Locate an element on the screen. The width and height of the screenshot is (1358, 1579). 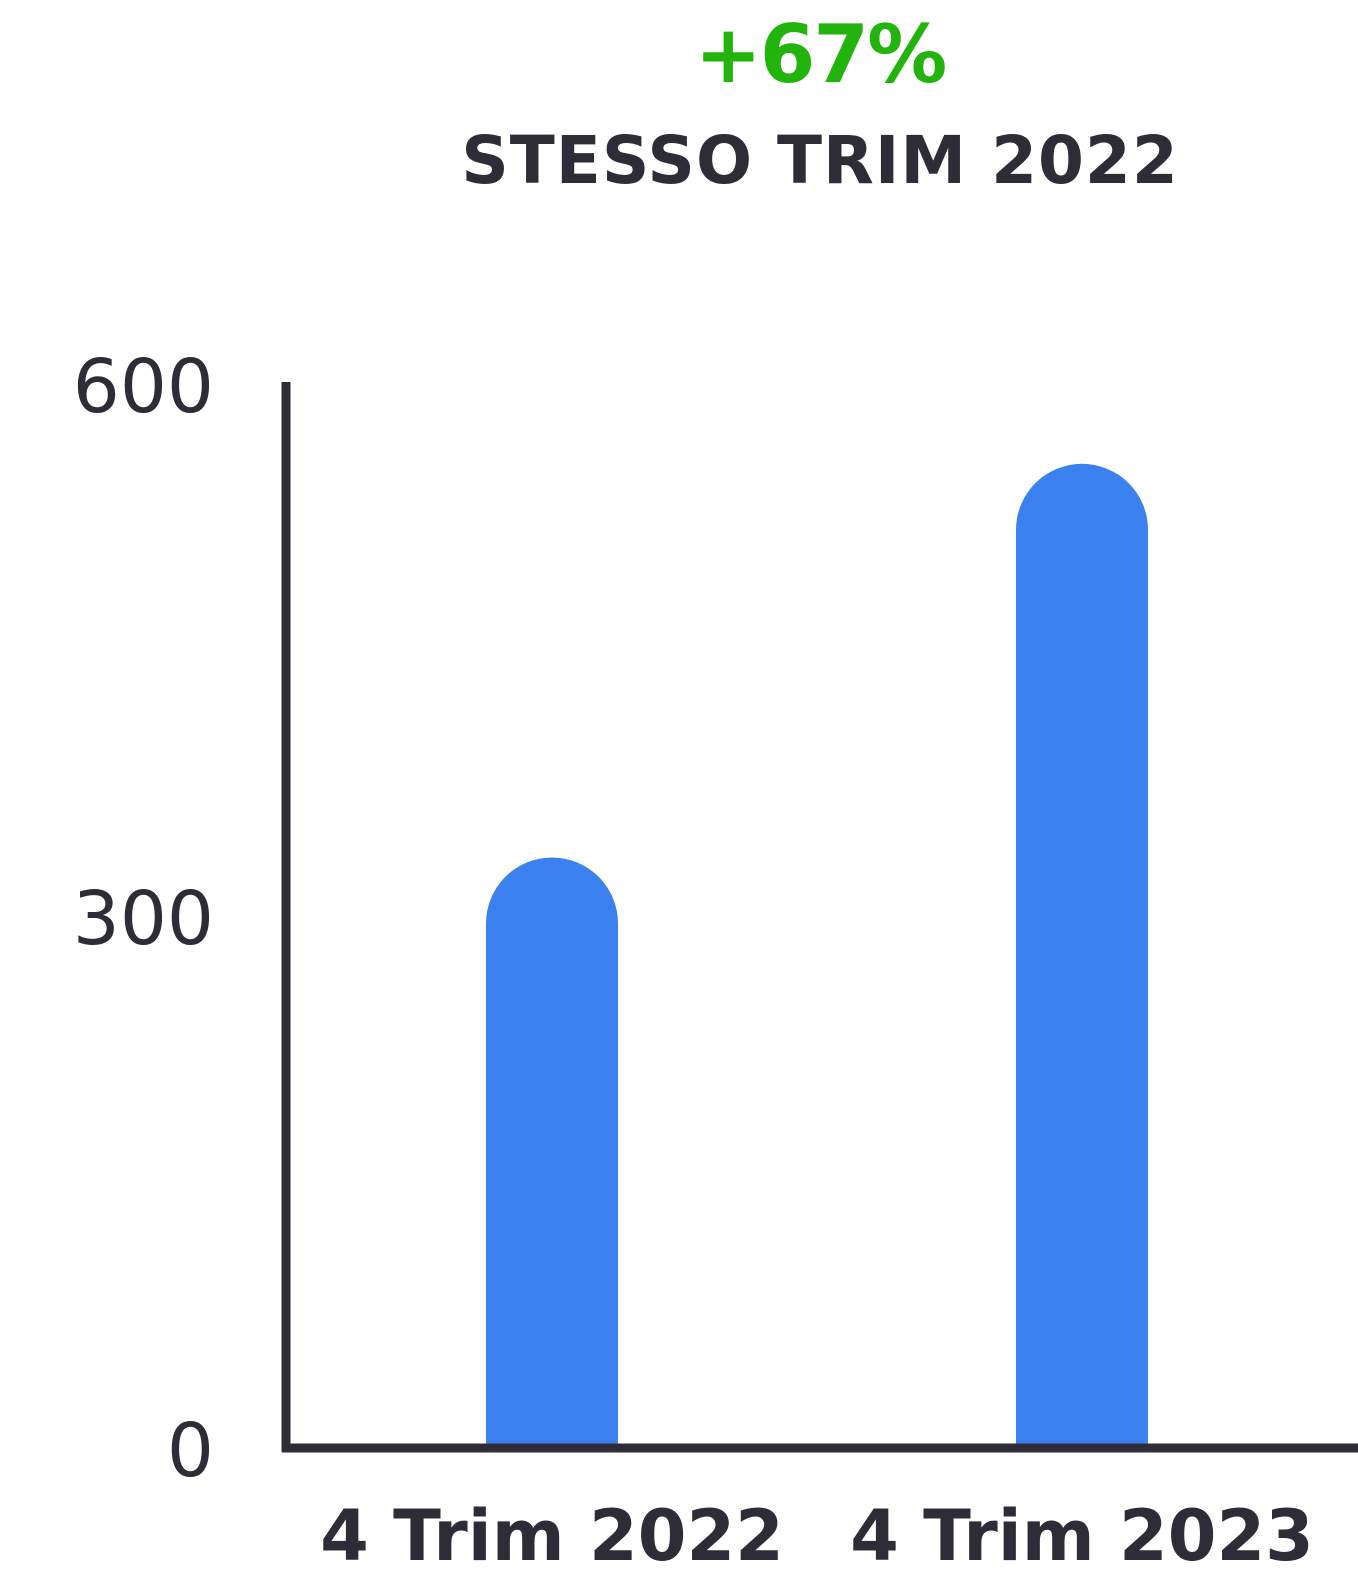
y-tick-label: 0 is located at coordinates (190, 1451).